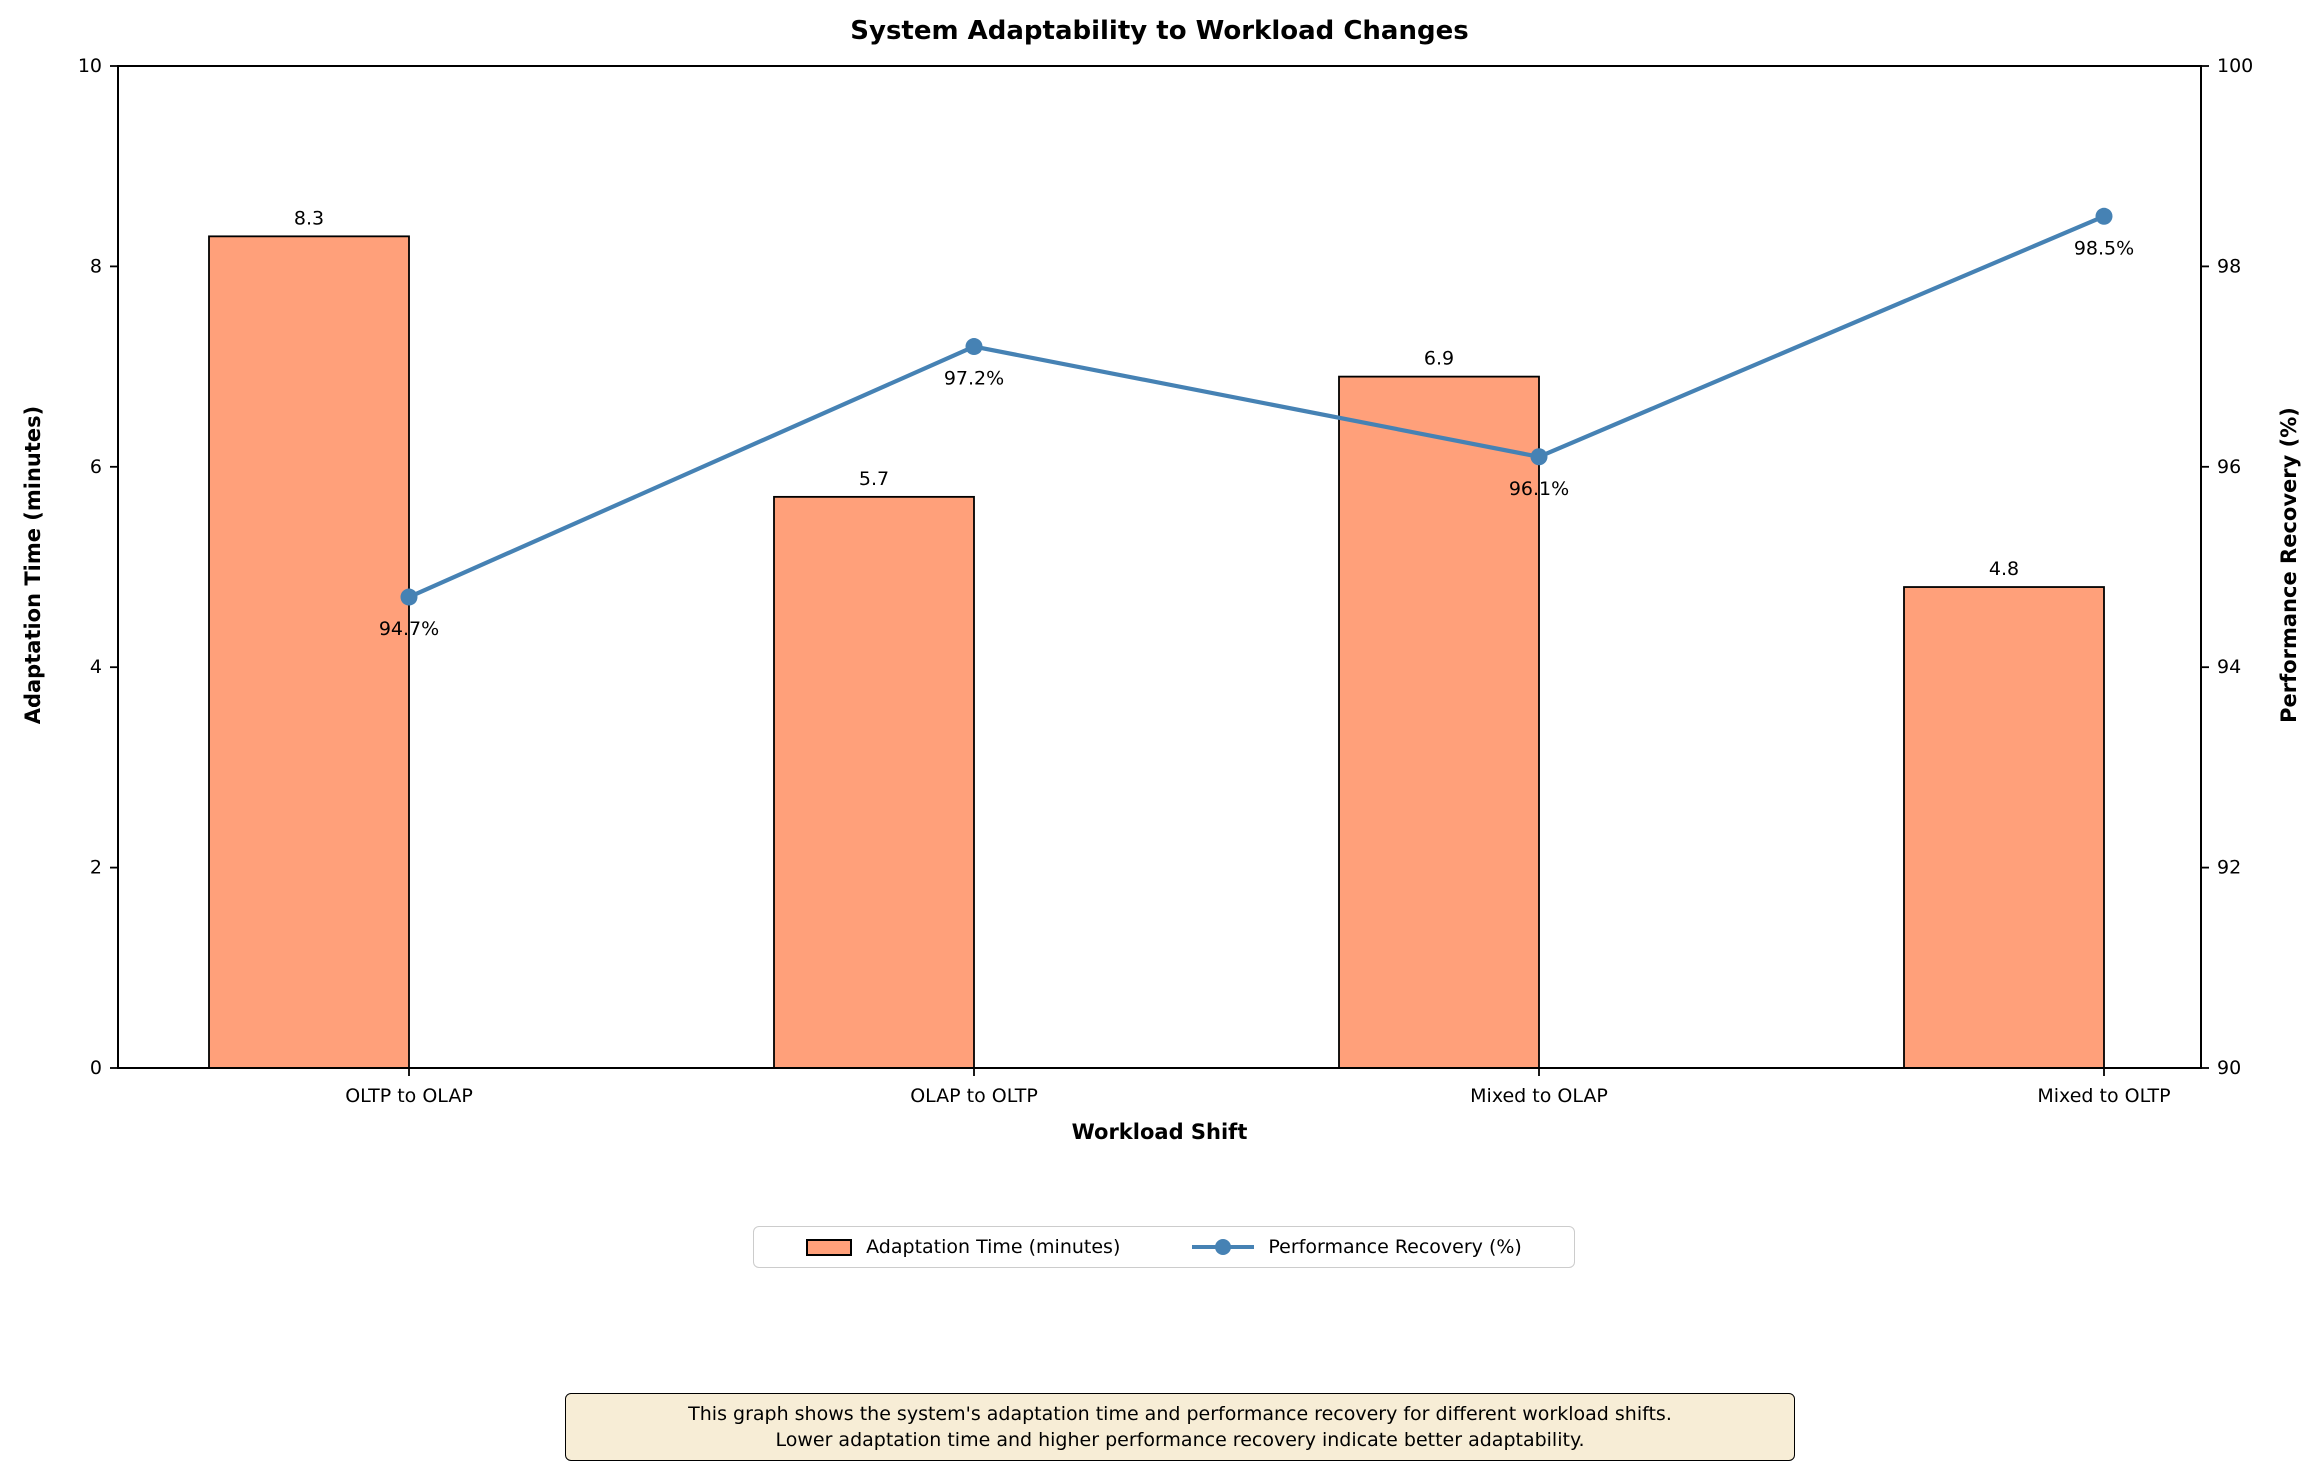  What do you see at coordinates (1539, 489) in the screenshot?
I see `point-value-label: 96.1%` at bounding box center [1539, 489].